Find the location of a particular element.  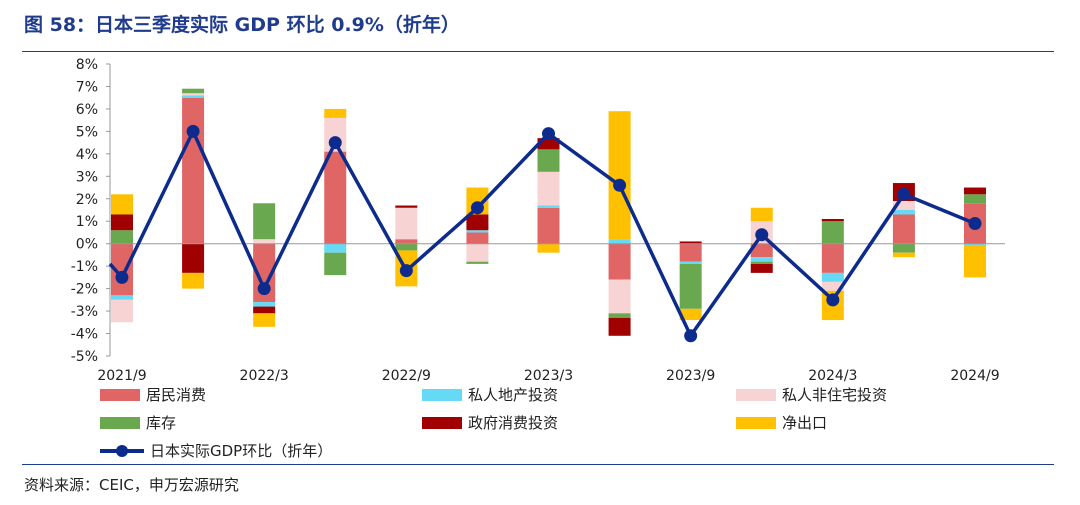

y-tick-label: 2% is located at coordinates (87, 200).